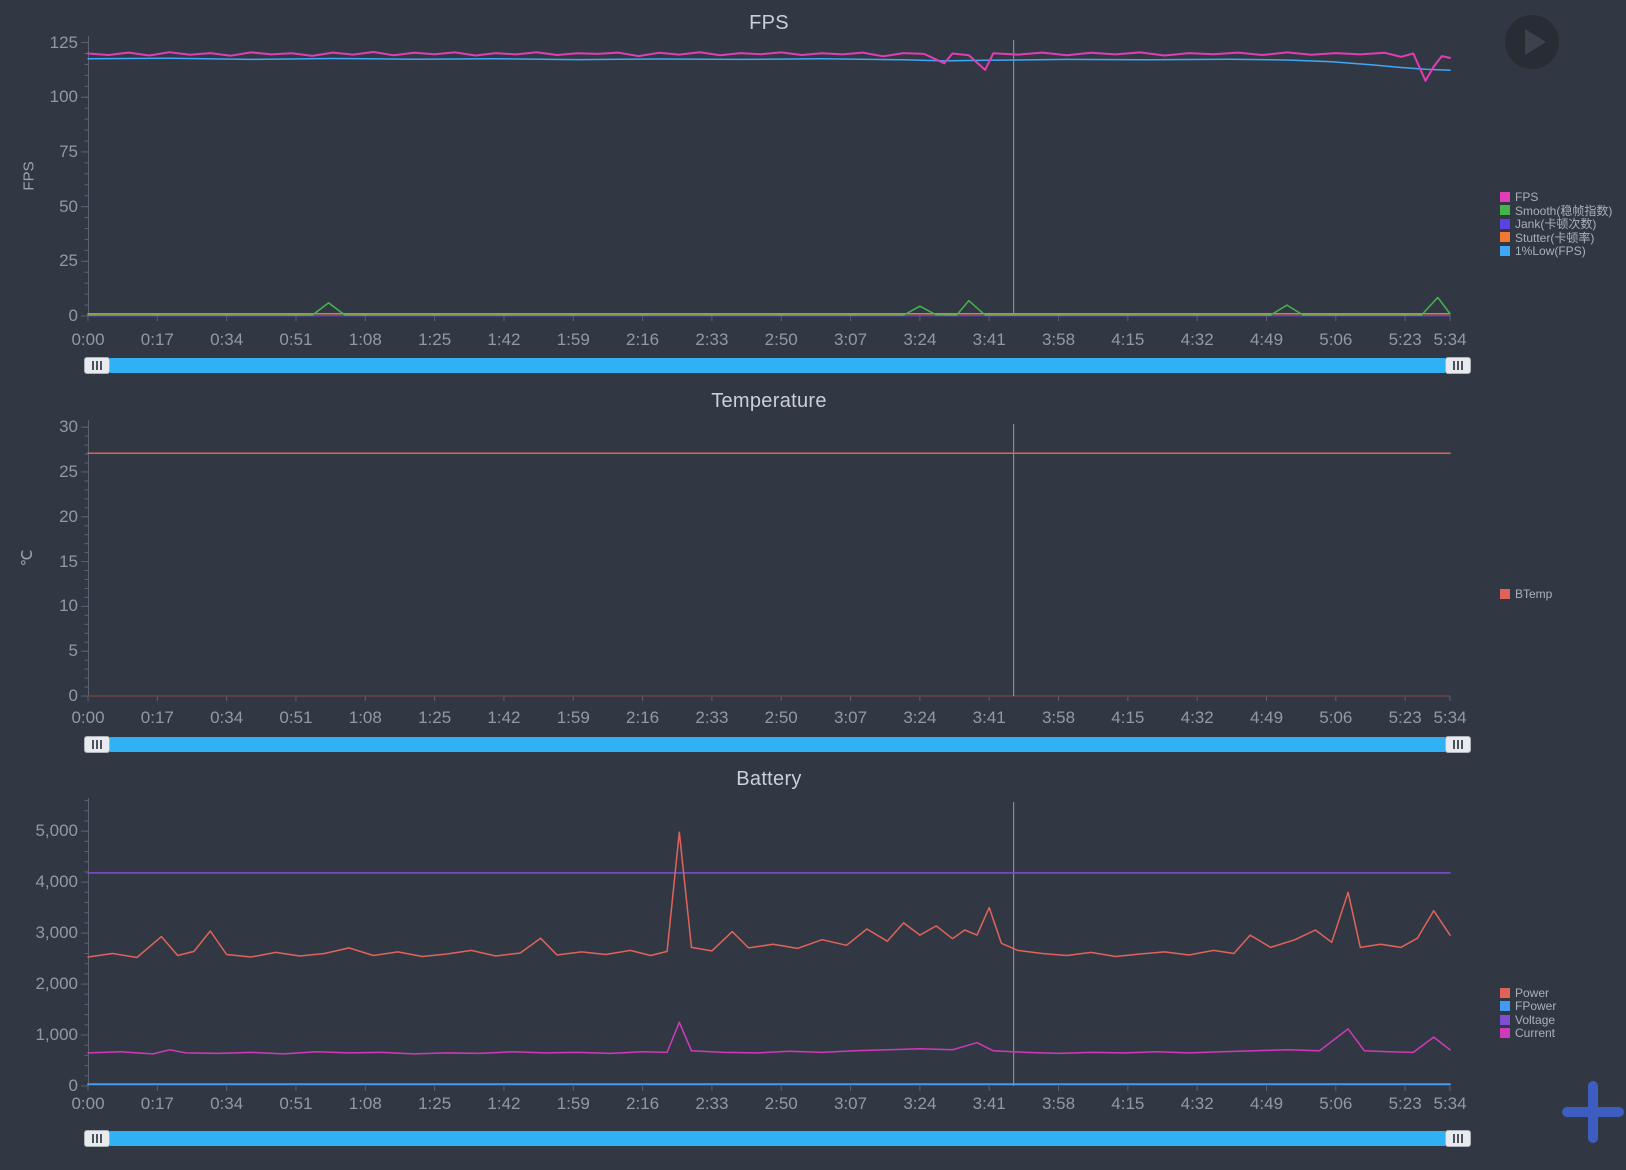  I want to click on y-tick-label: 5,000, so click(56, 831).